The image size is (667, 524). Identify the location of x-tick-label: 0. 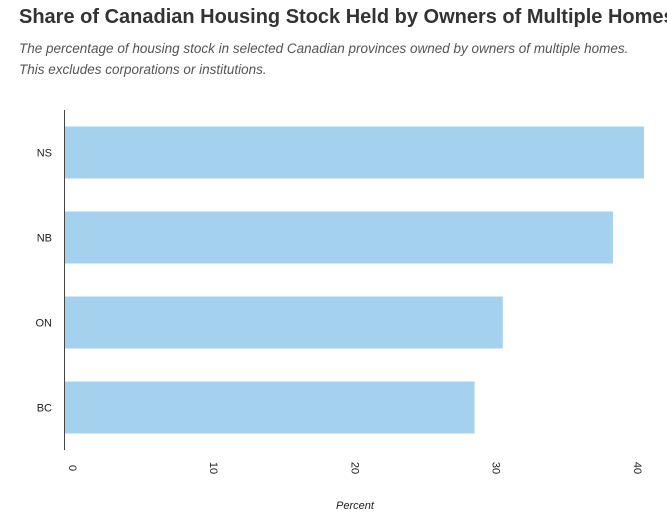
(72, 468).